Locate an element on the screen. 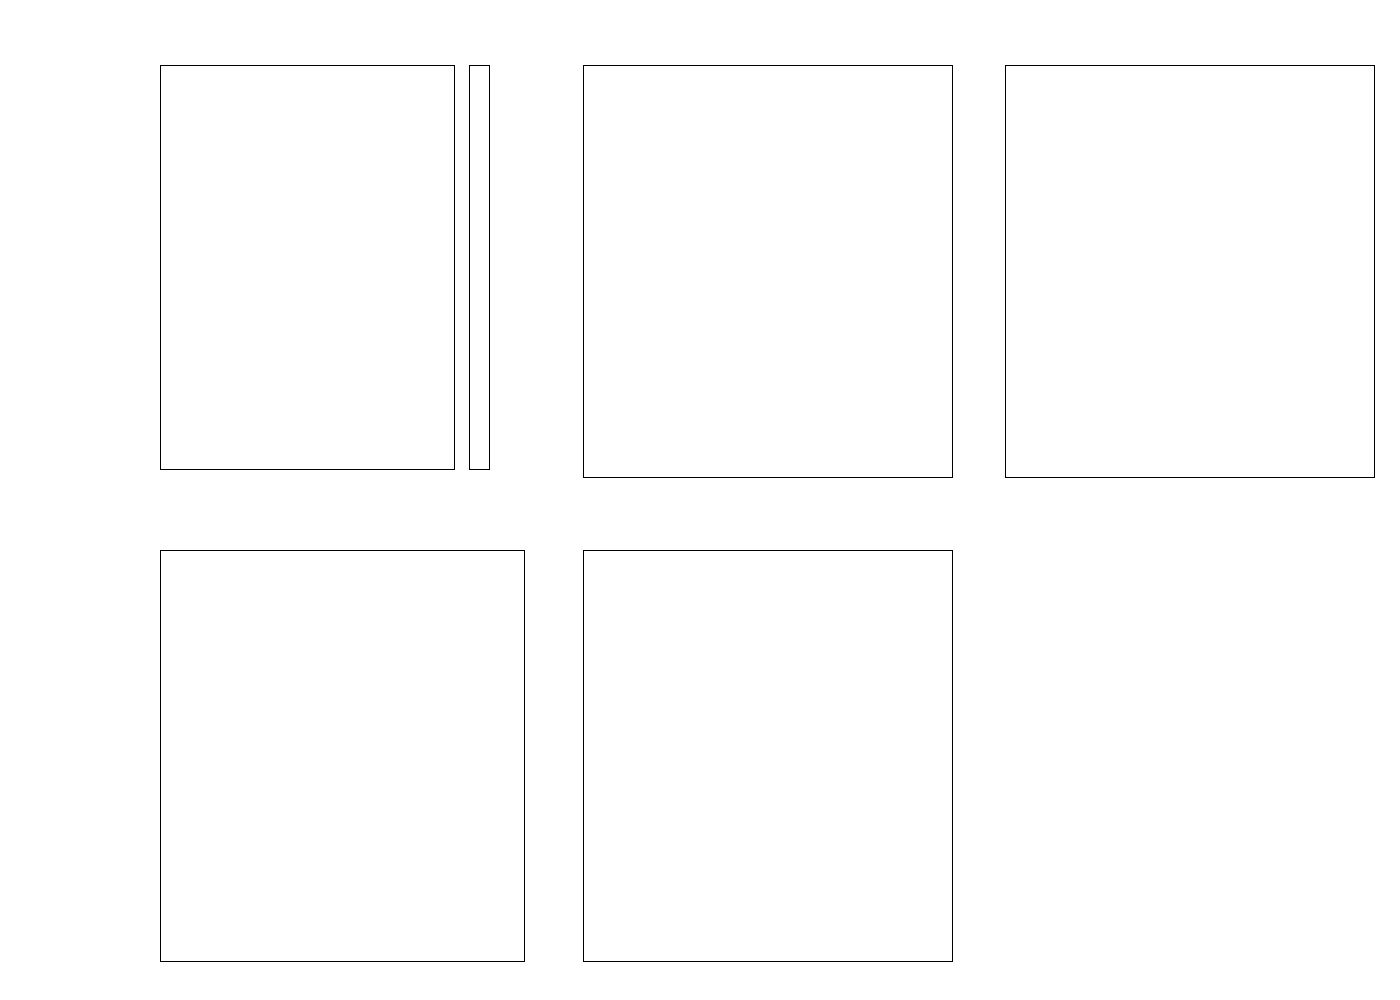 The image size is (1400, 1000). psal-heatmap-canvas is located at coordinates (311, 141).